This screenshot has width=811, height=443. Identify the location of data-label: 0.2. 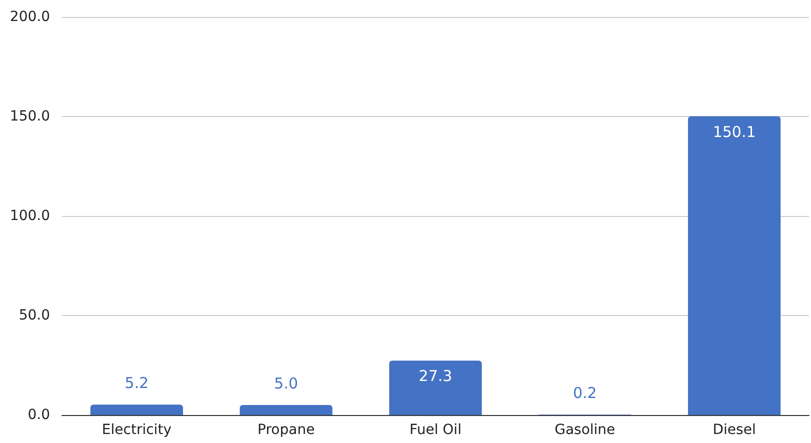
(584, 393).